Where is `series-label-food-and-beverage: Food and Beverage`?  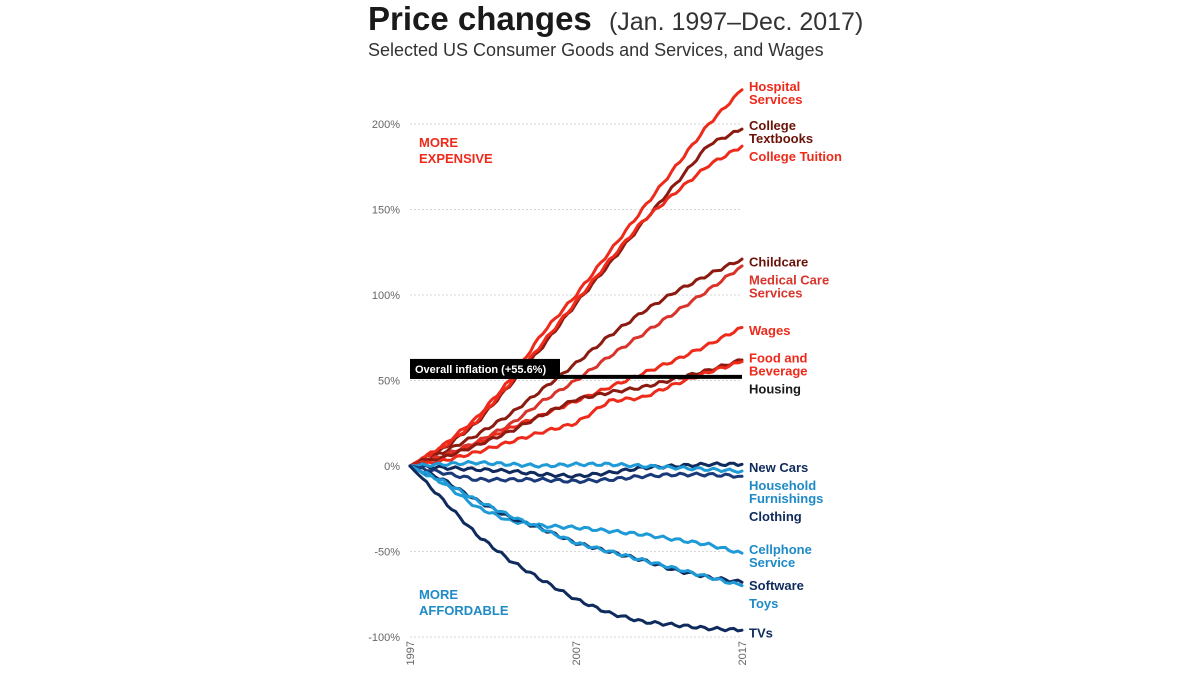 series-label-food-and-beverage: Food and Beverage is located at coordinates (778, 365).